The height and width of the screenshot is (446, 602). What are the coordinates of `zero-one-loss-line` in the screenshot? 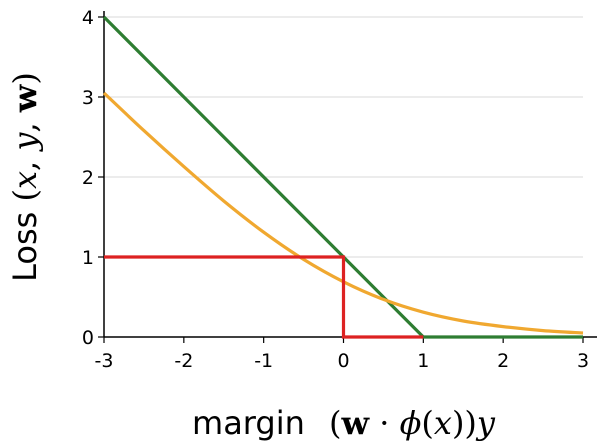 It's located at (264, 297).